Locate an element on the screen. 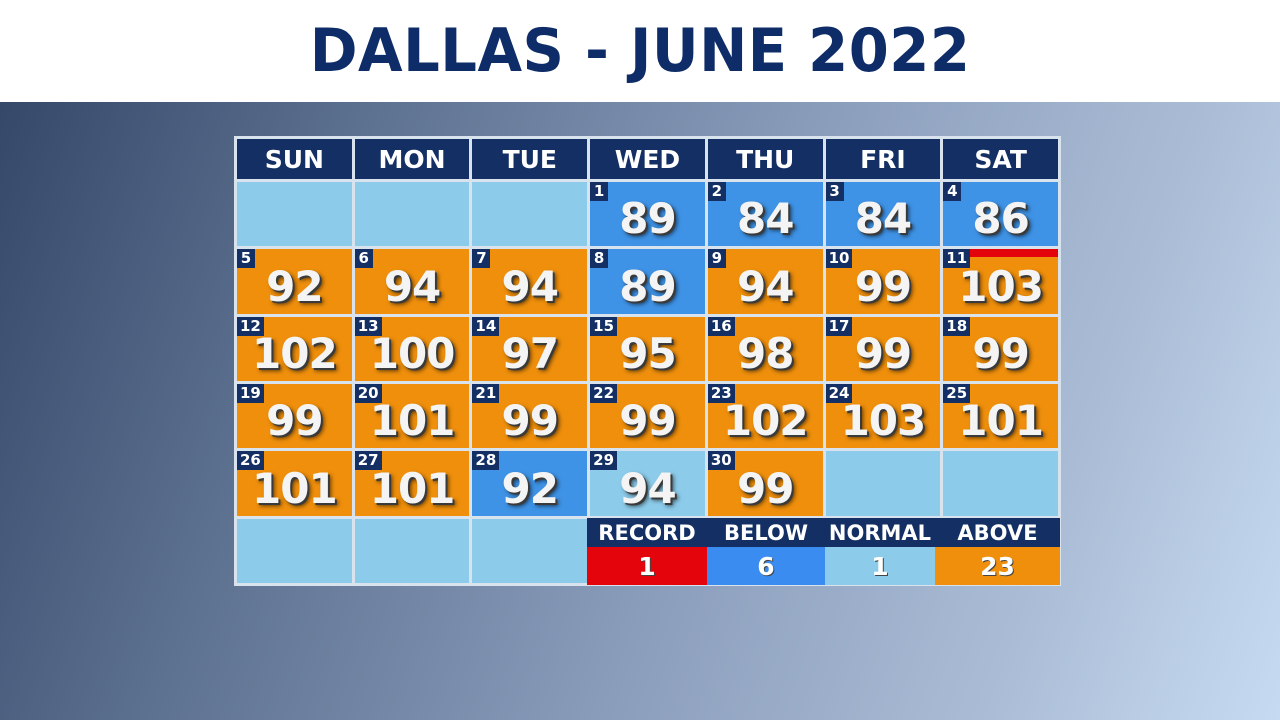 The height and width of the screenshot is (720, 1280). day-cell-18: 18 99 is located at coordinates (1000, 348).